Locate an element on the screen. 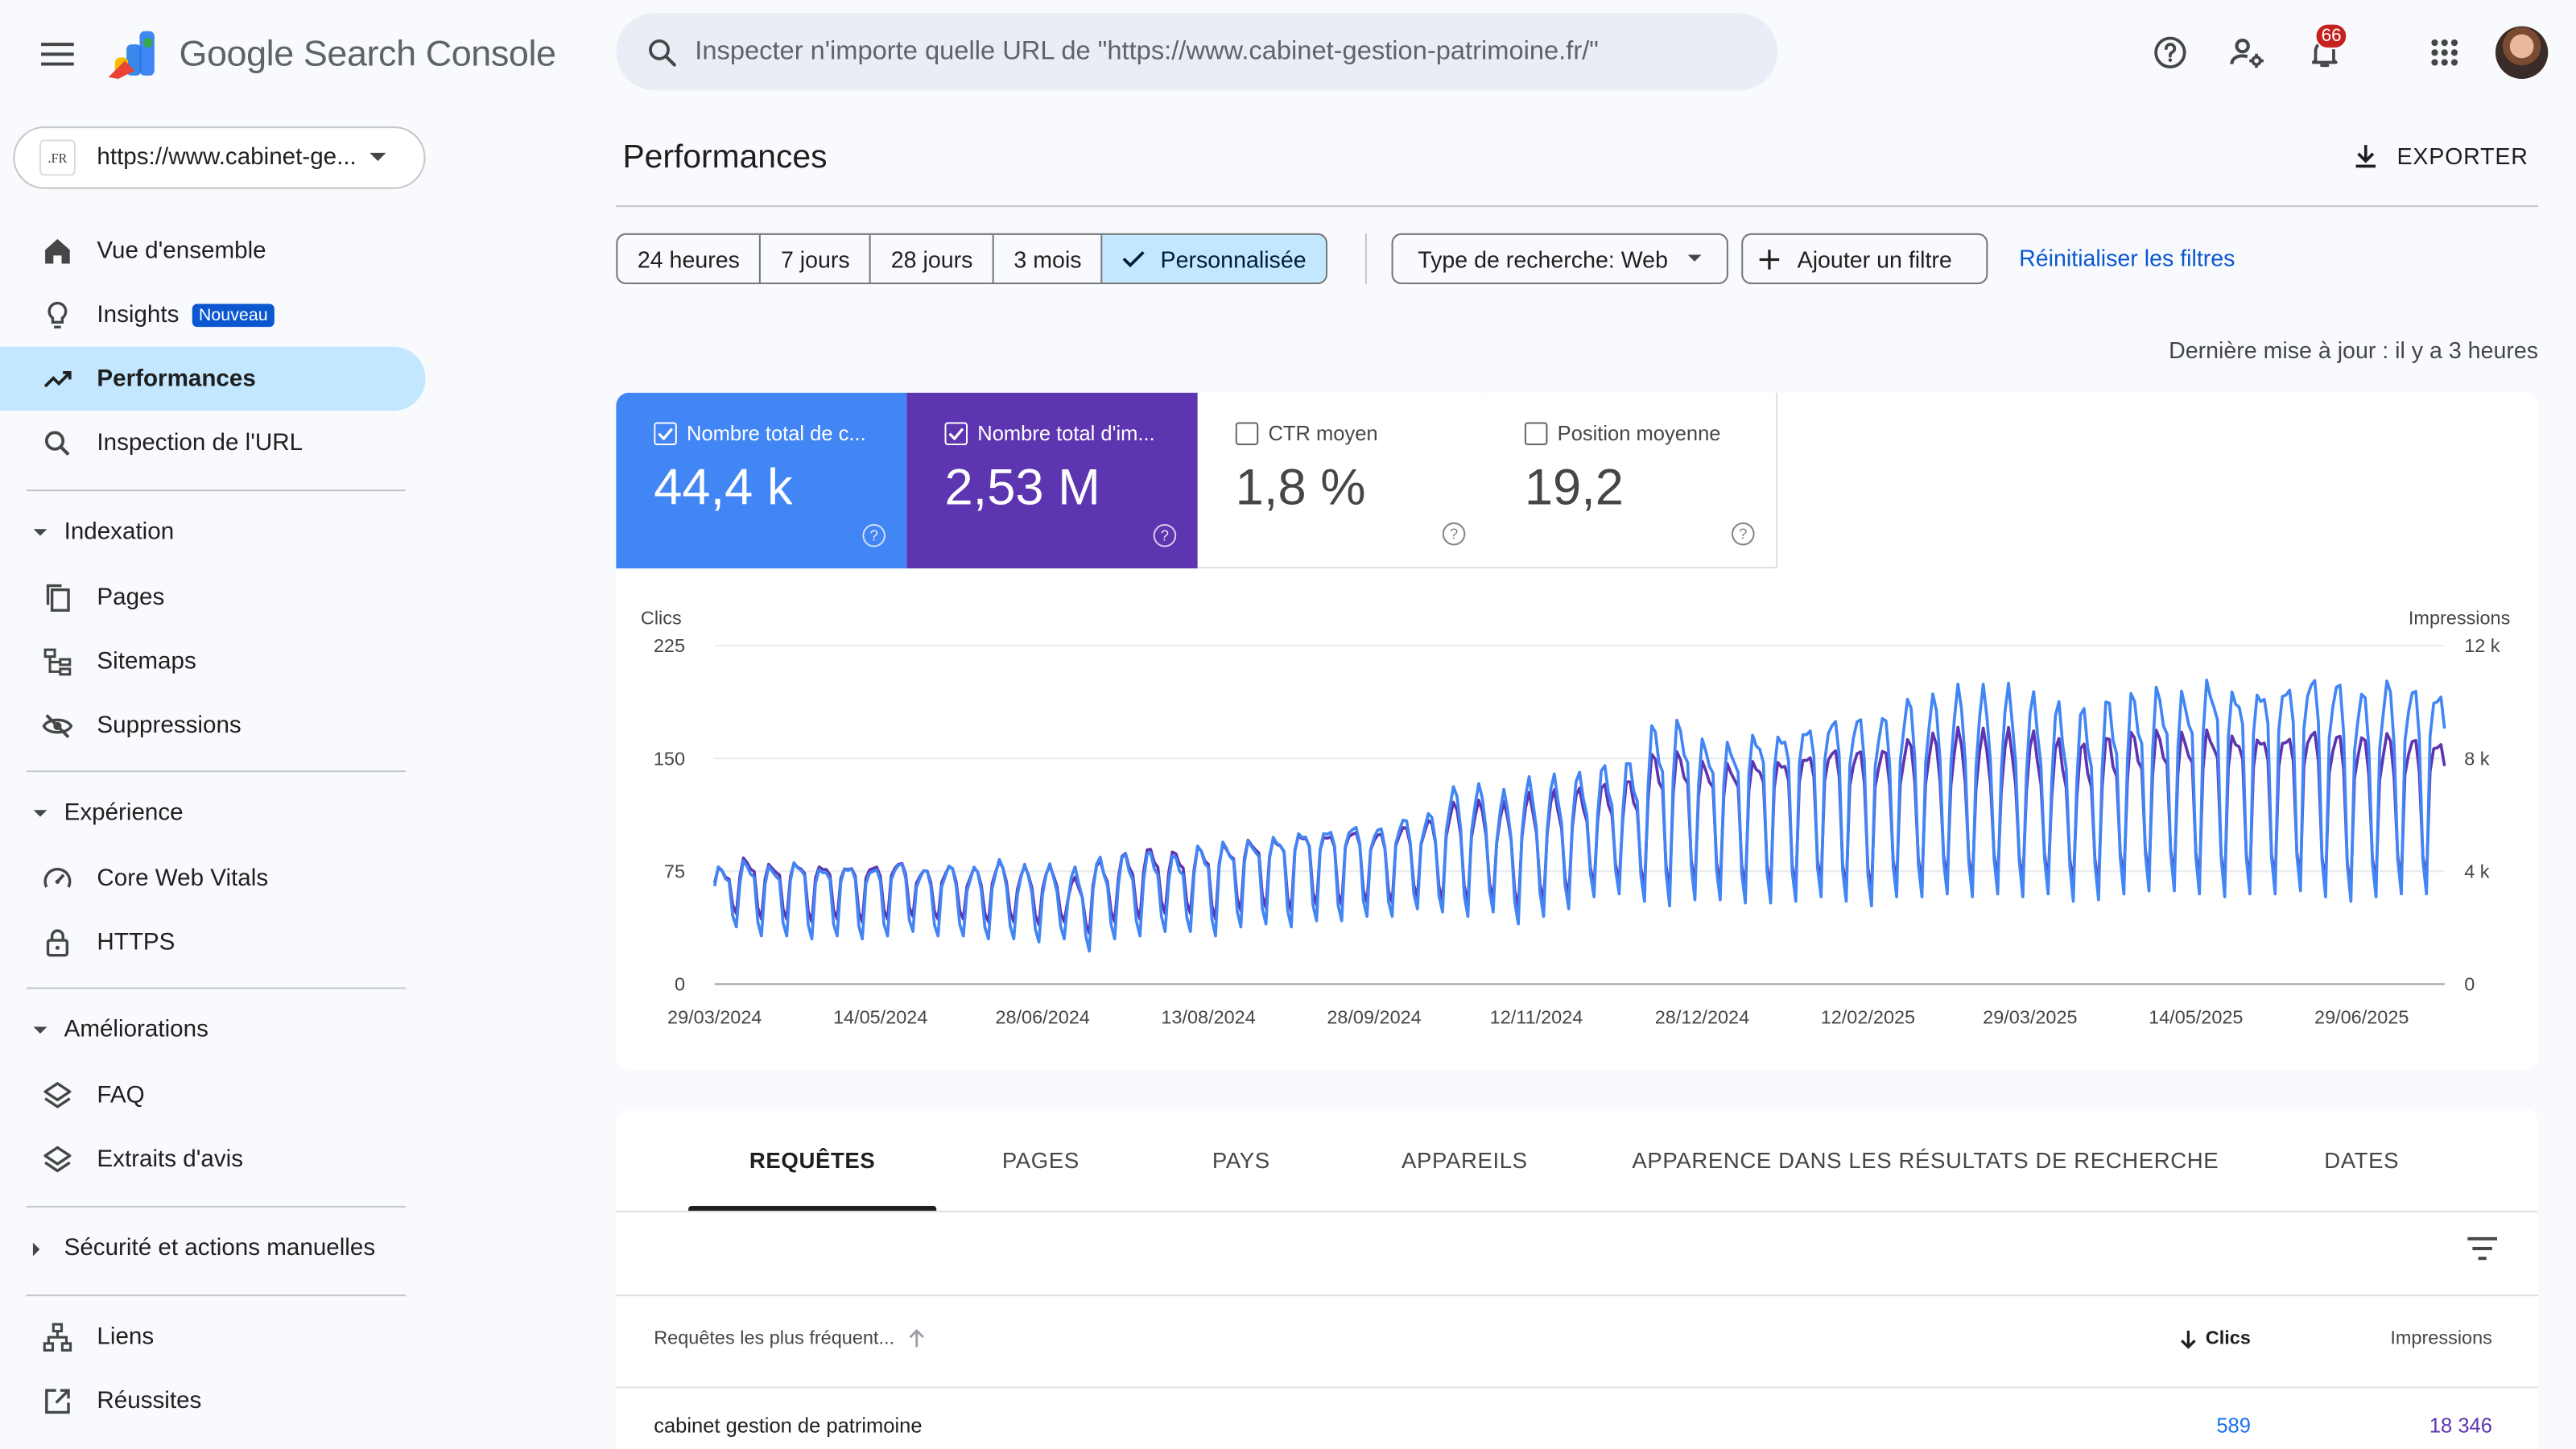 The image size is (2576, 1449). person-gear-icon is located at coordinates (2247, 53).